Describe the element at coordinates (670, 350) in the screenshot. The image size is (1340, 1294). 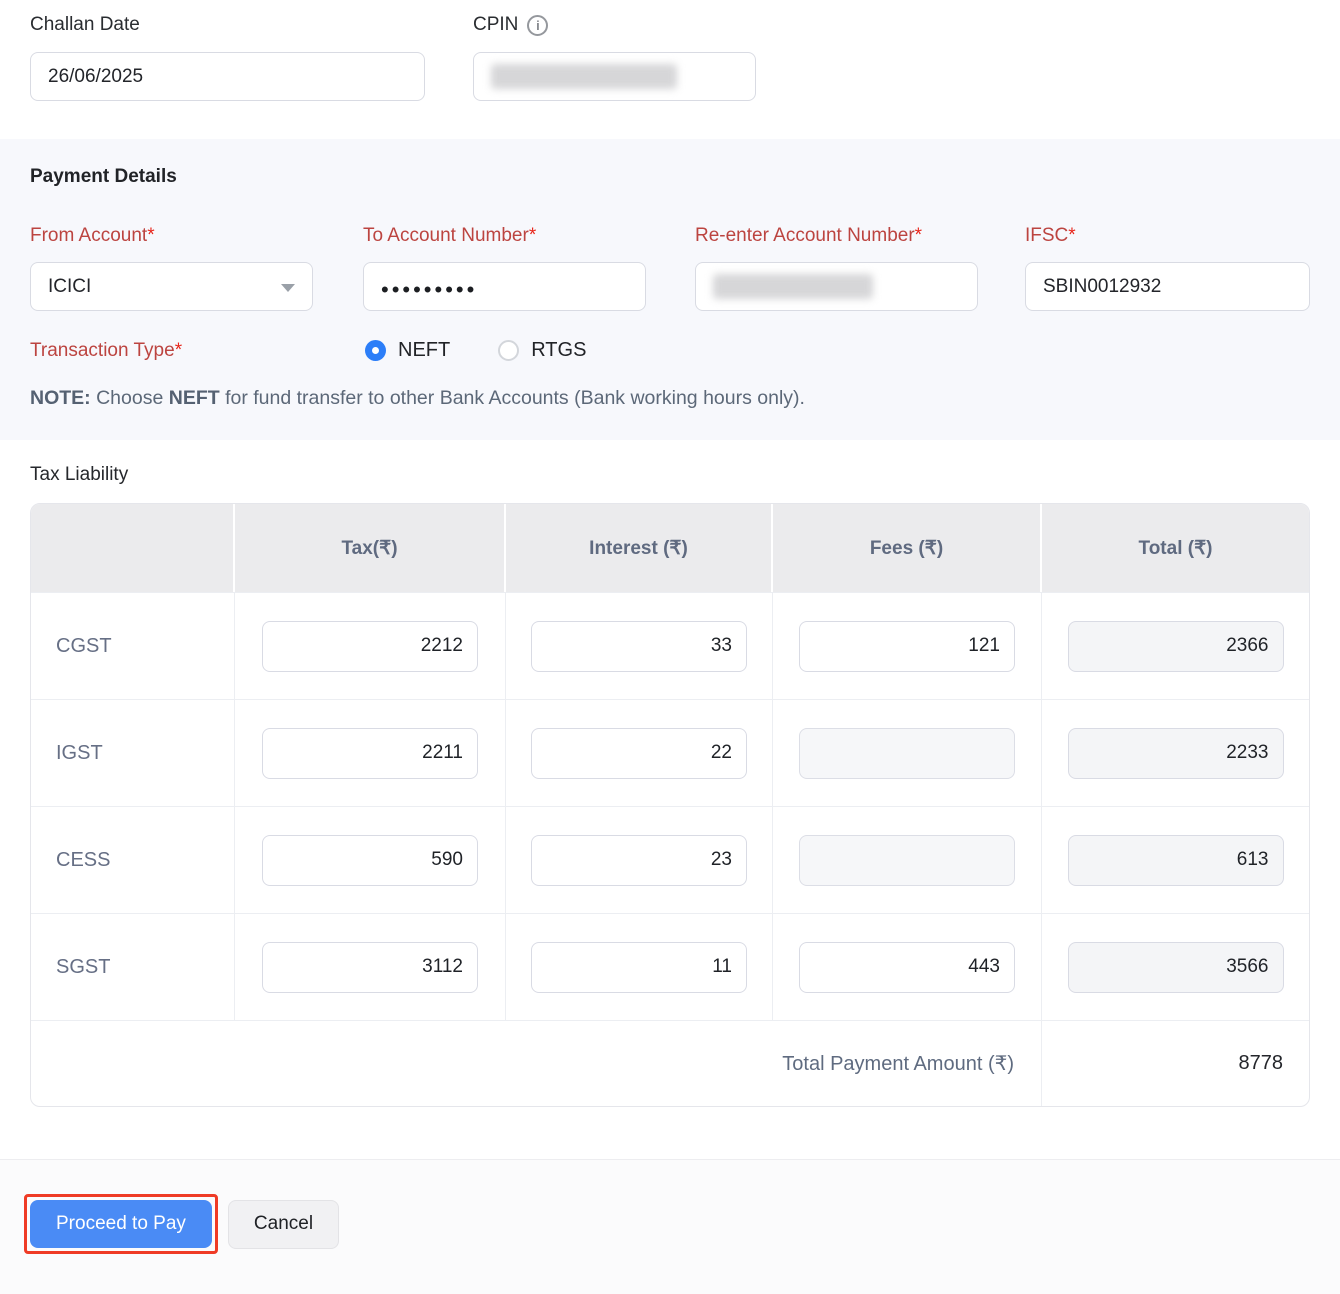
I see `transaction-type-row: Transaction Type* NEFT RTGS` at that location.